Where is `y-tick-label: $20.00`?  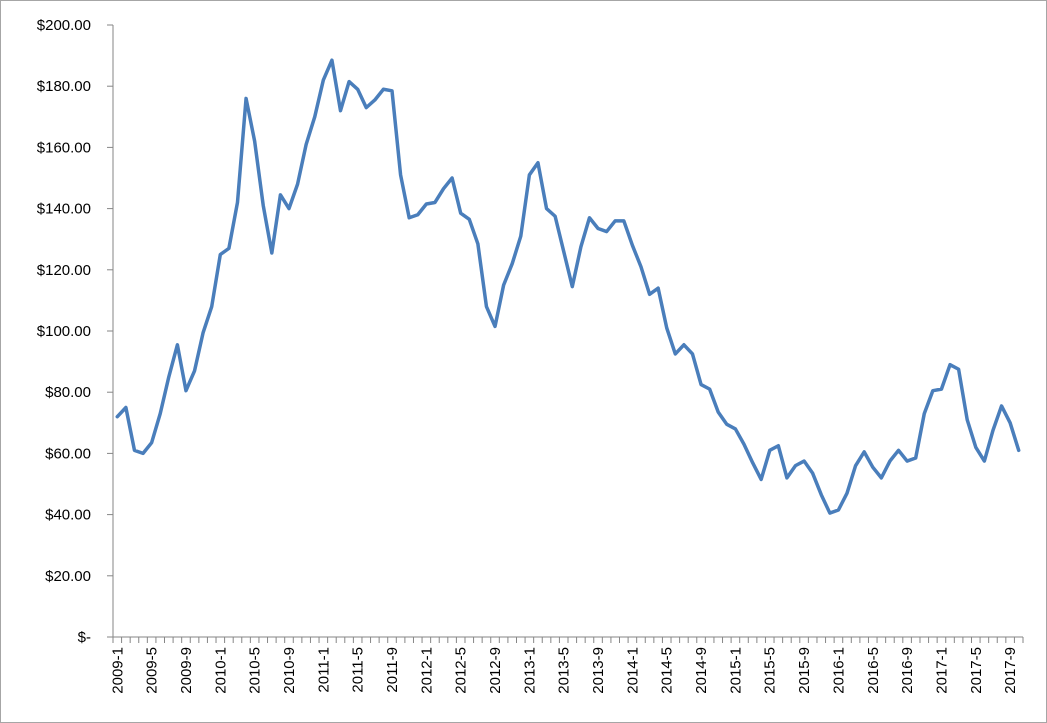 y-tick-label: $20.00 is located at coordinates (68, 576).